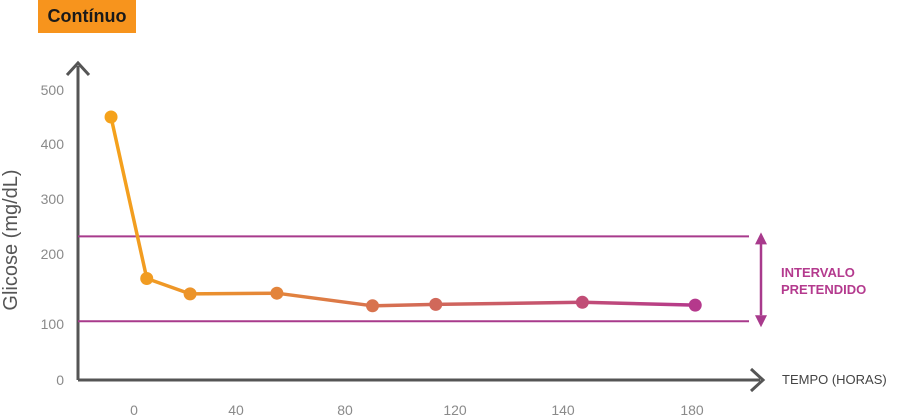 This screenshot has width=902, height=417. Describe the element at coordinates (53, 254) in the screenshot. I see `y-tick-label: 200` at that location.